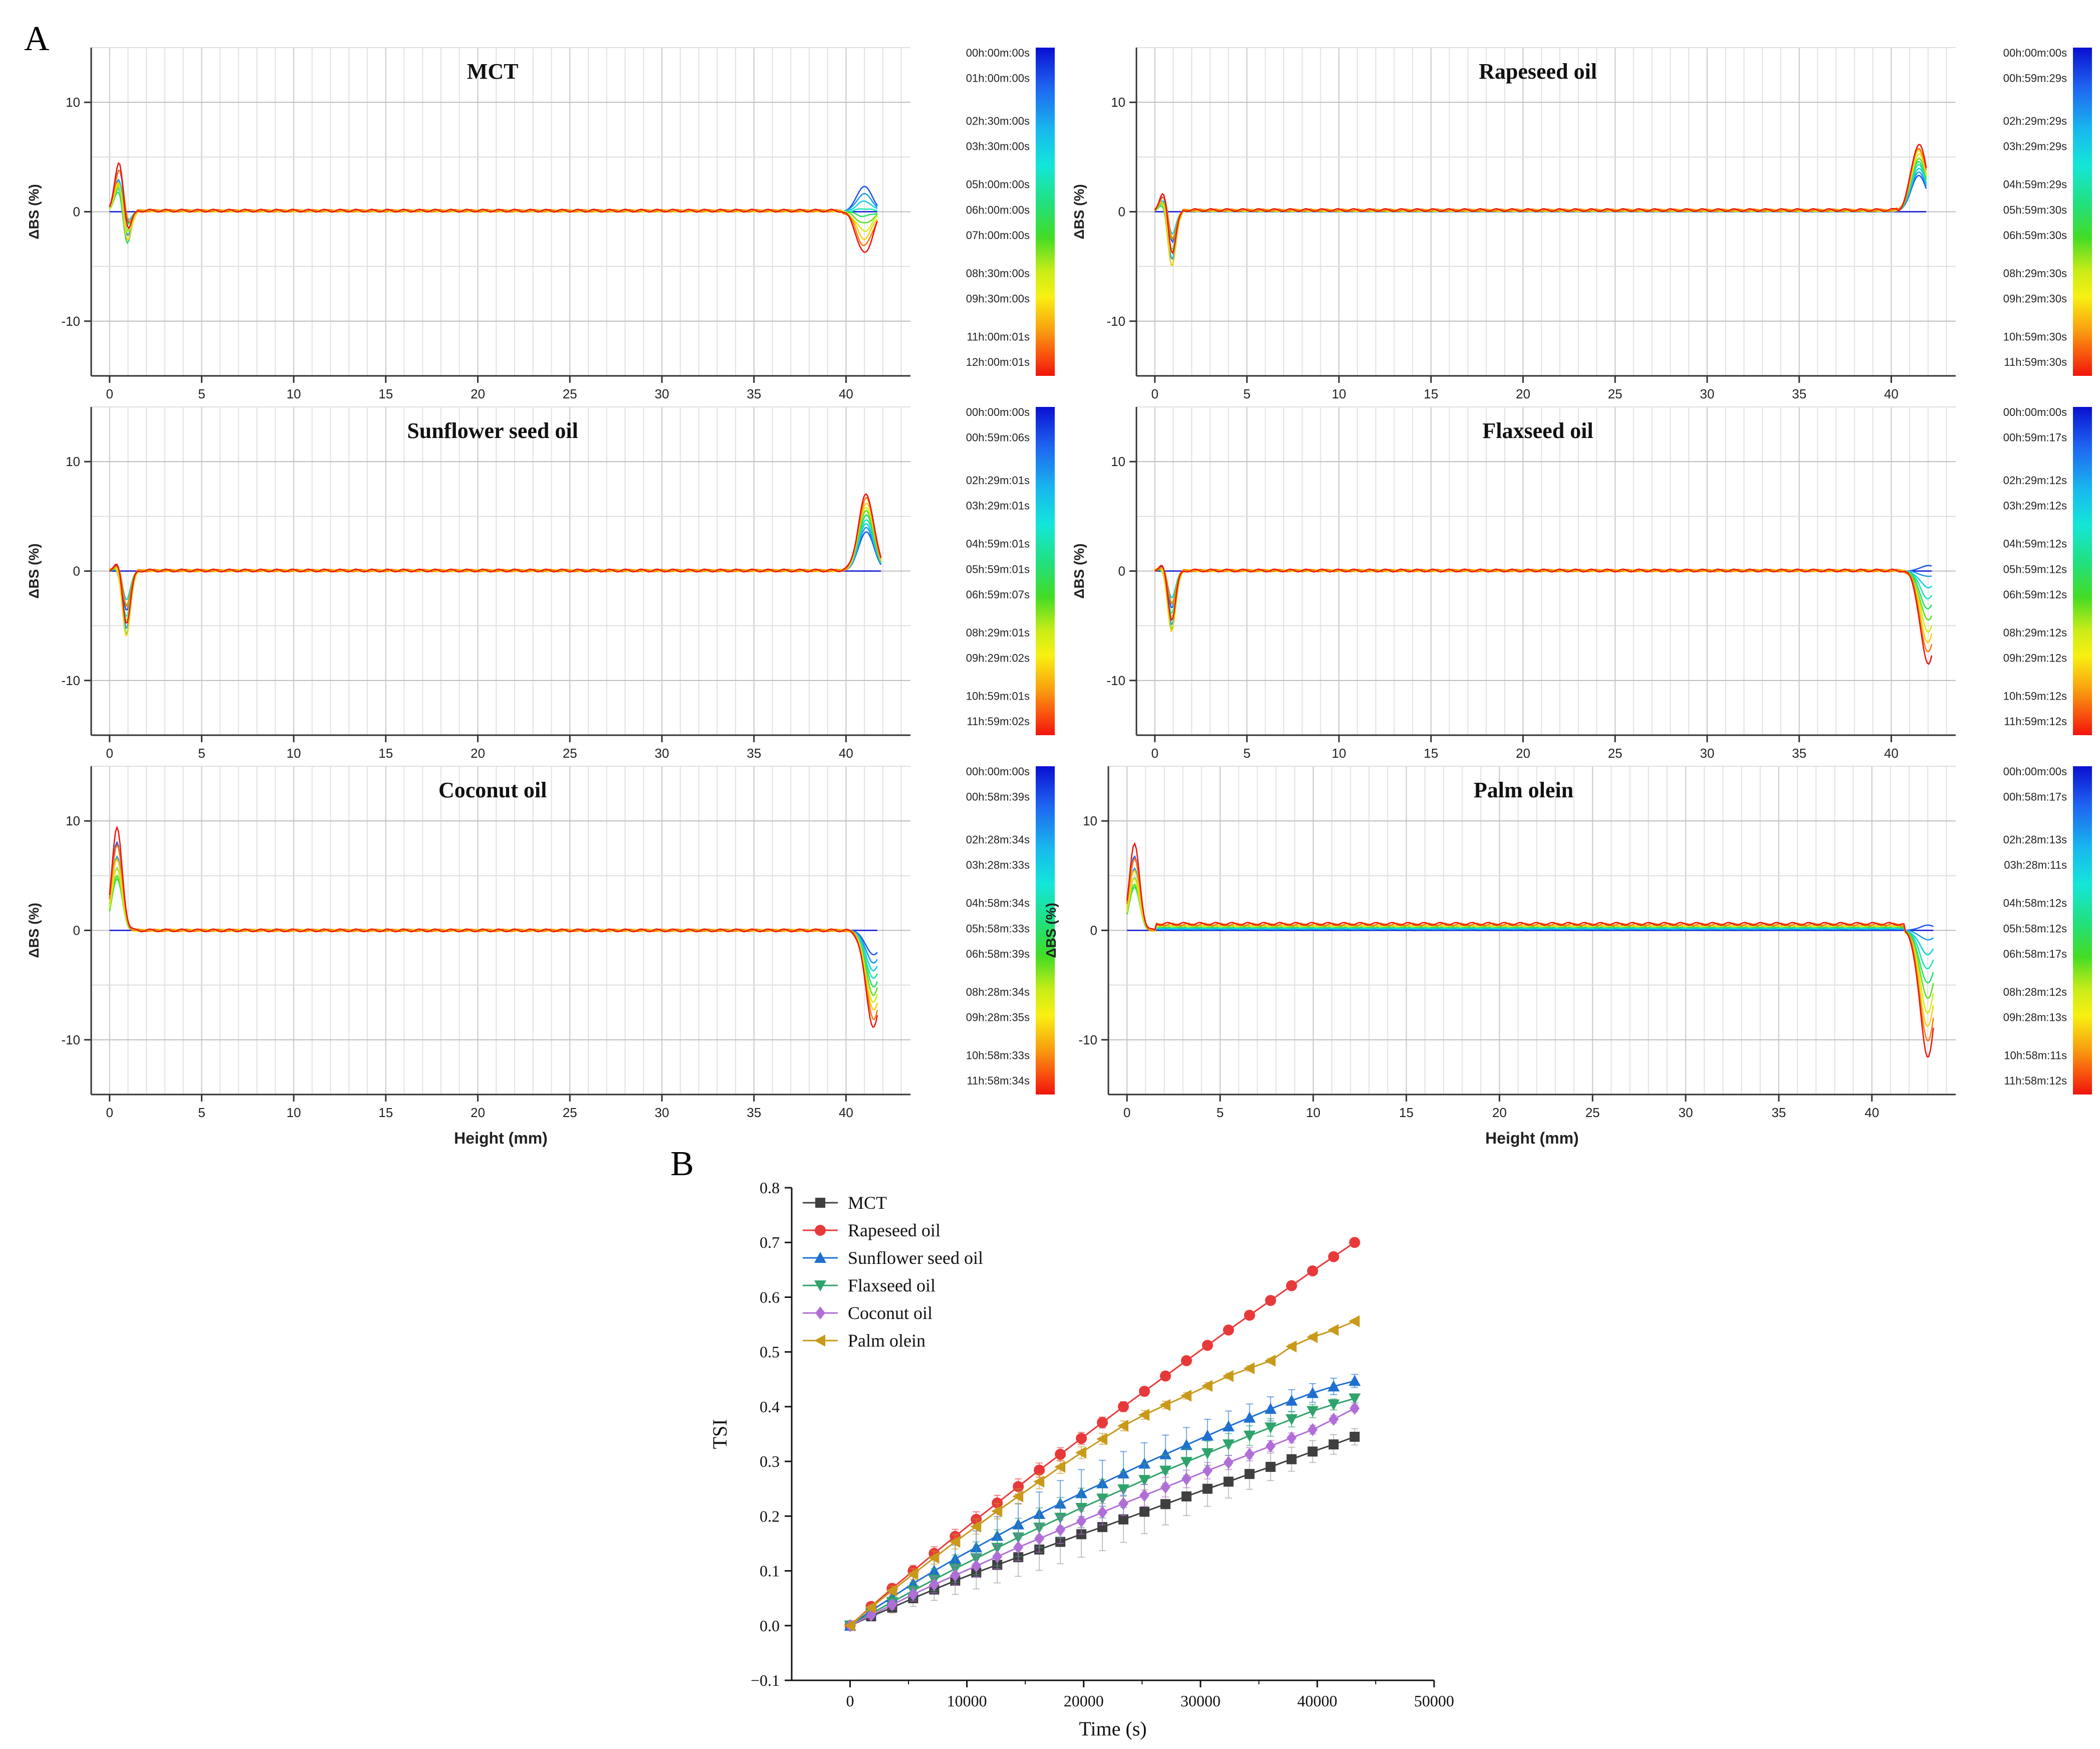 The width and height of the screenshot is (2100, 1749). What do you see at coordinates (1045, 571) in the screenshot?
I see `time-colorbar` at bounding box center [1045, 571].